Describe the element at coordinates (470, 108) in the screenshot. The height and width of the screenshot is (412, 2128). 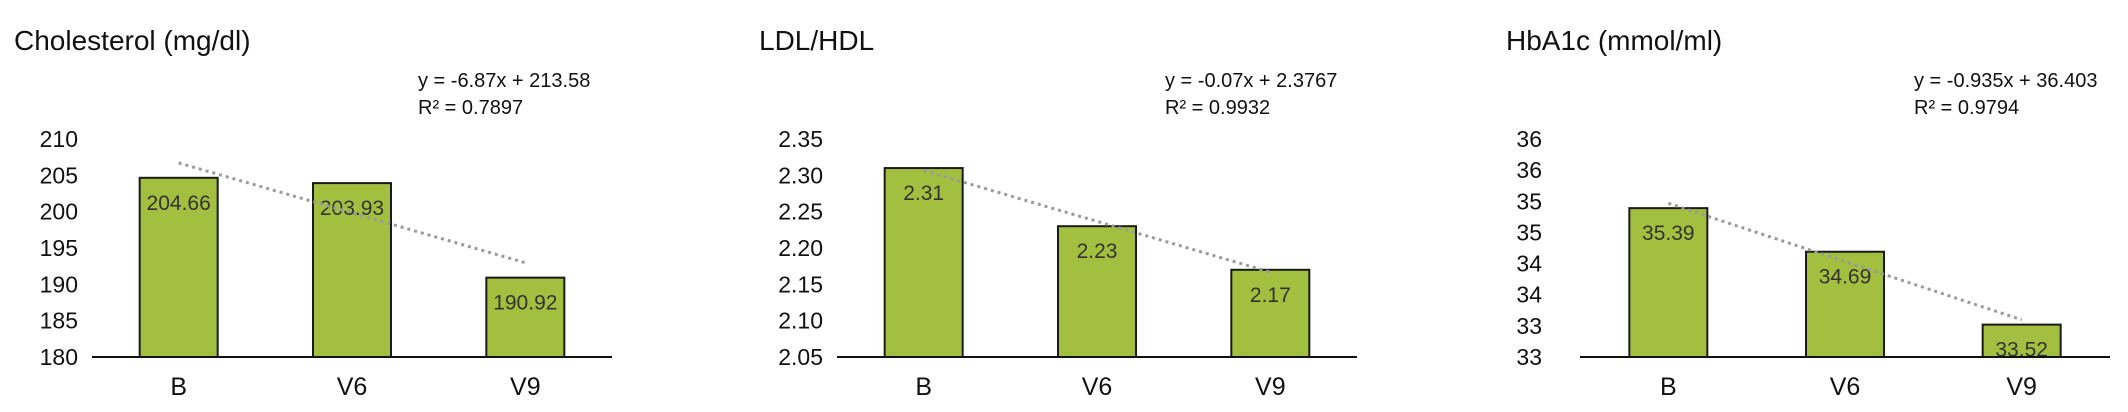
I see `r-squared-label: R² = 0.7897` at that location.